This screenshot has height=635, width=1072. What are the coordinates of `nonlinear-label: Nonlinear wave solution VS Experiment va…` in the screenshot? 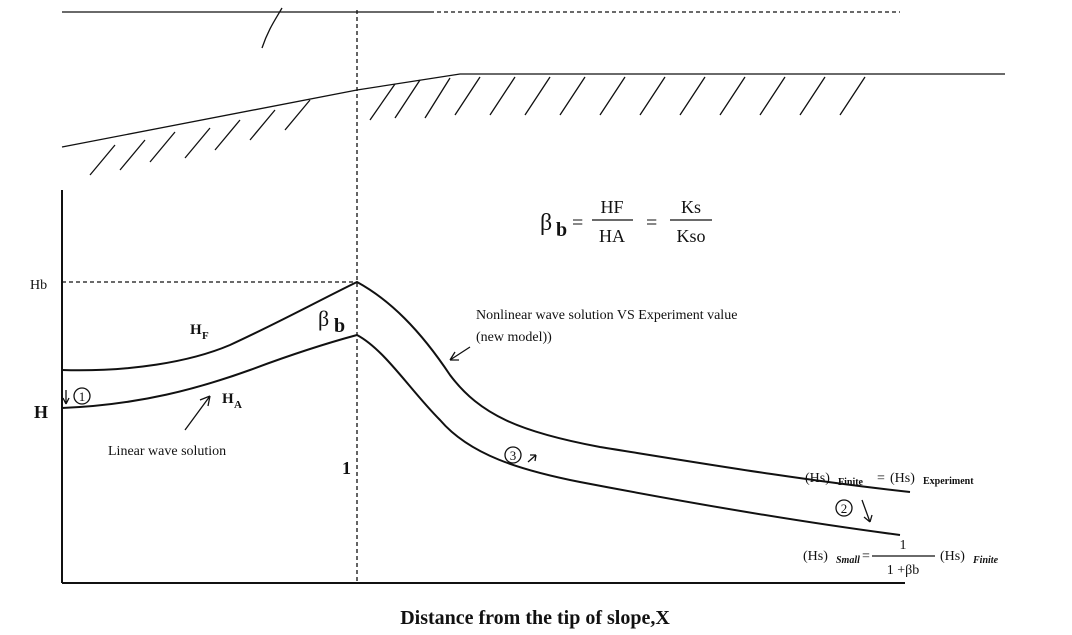 It's located at (606, 315).